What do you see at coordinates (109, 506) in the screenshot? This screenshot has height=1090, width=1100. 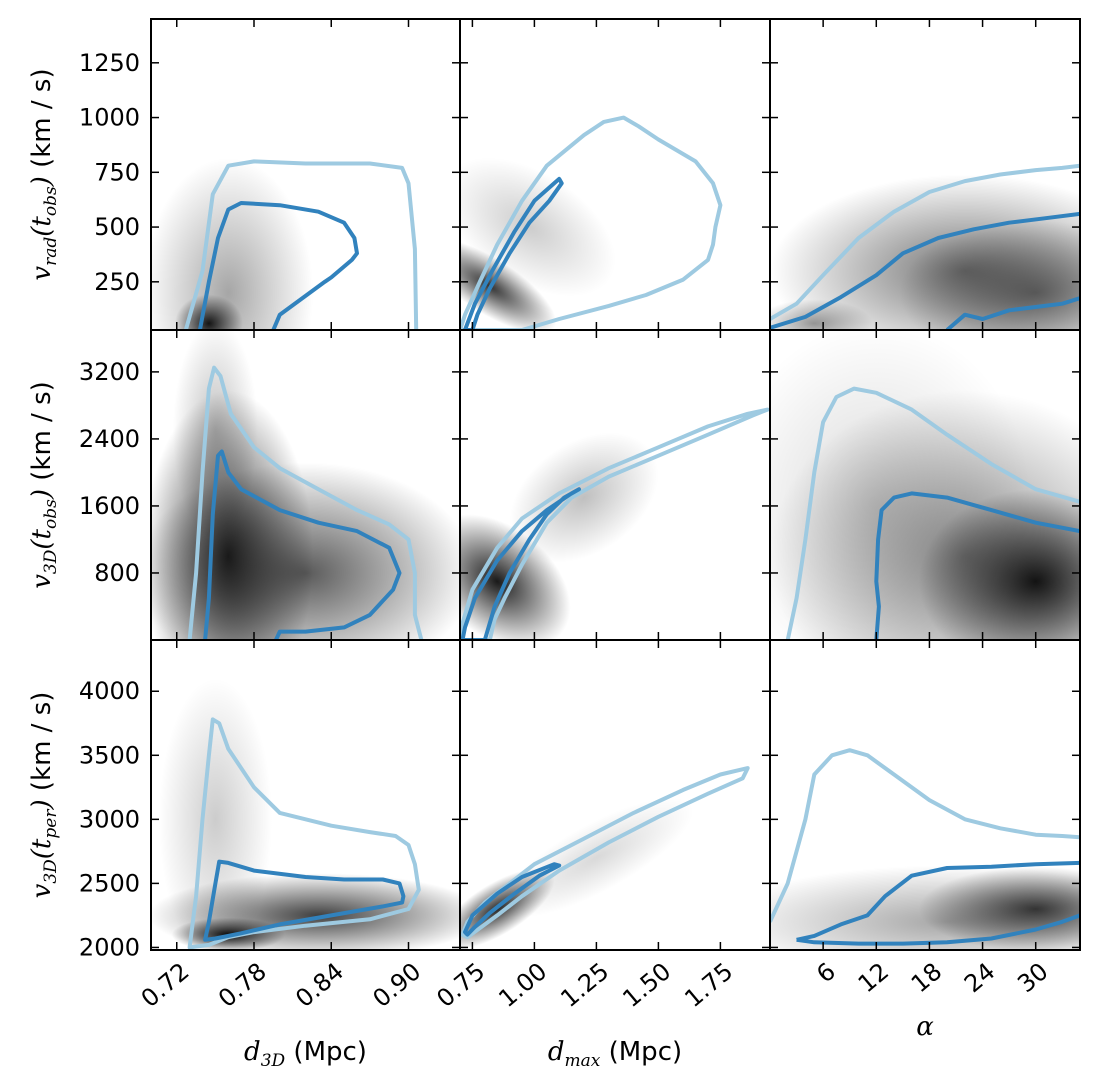 I see `y-tick-label: 1600` at bounding box center [109, 506].